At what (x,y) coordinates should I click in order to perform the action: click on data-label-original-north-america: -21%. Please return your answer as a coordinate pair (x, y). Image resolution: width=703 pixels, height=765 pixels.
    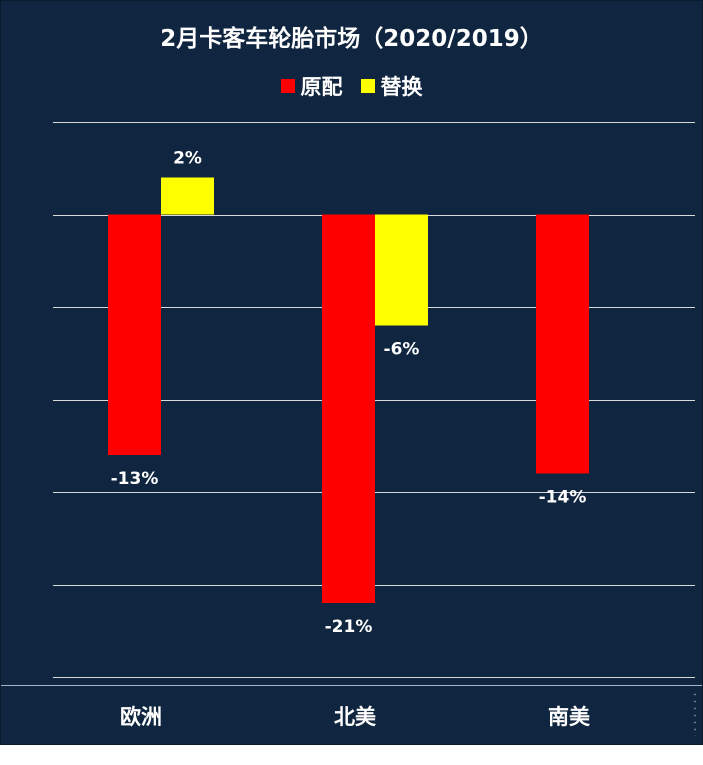
    Looking at the image, I should click on (349, 627).